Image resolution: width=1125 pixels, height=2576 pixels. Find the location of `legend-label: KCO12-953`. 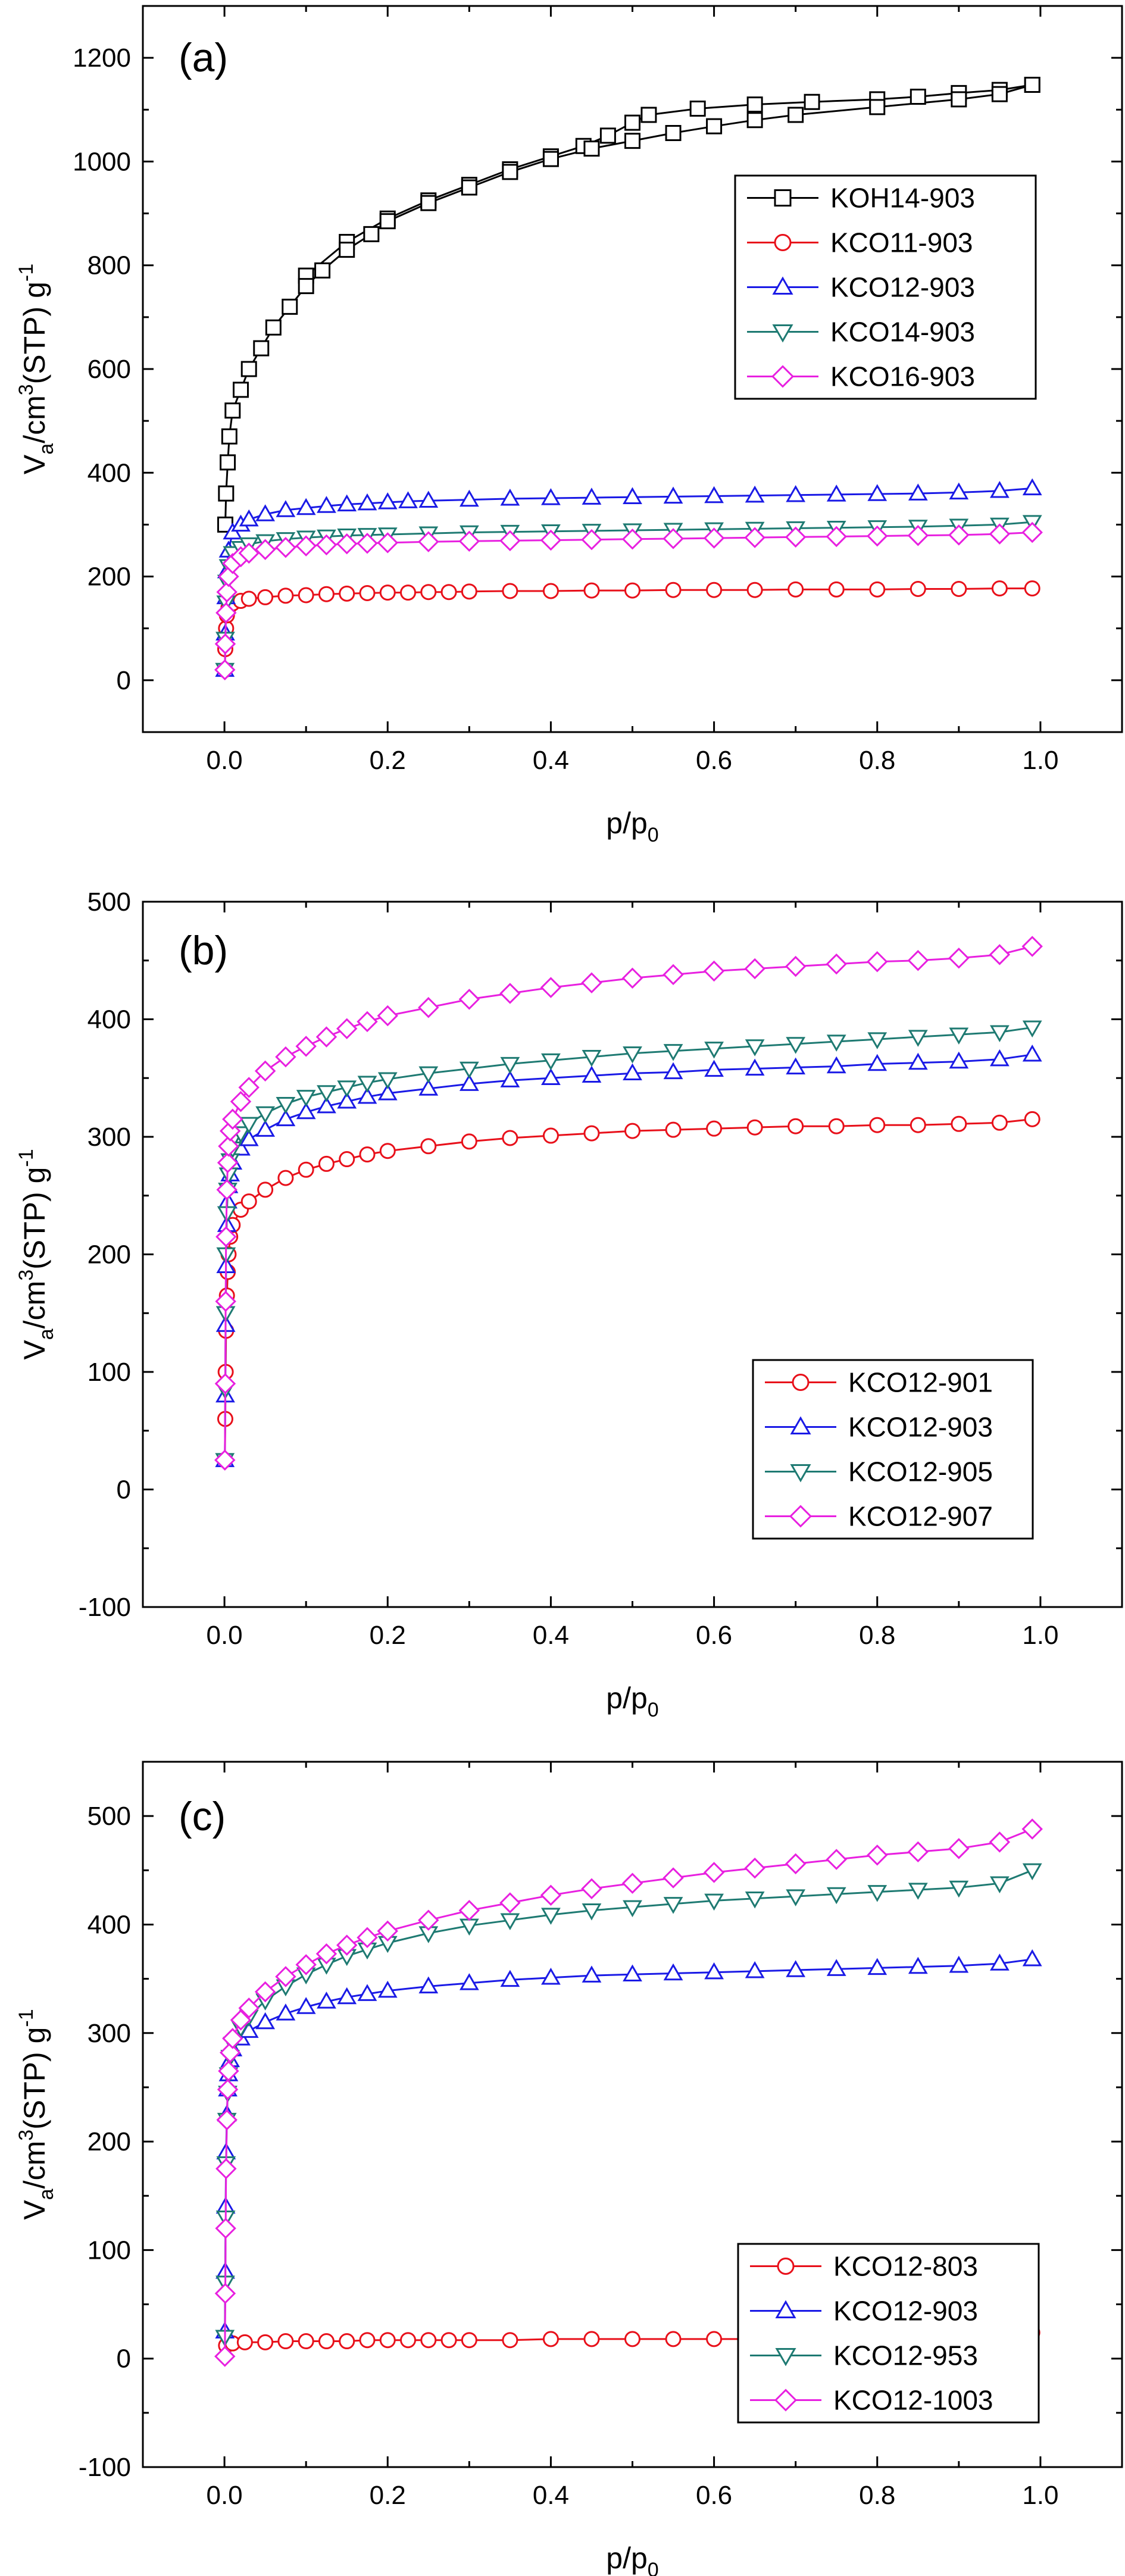

legend-label: KCO12-953 is located at coordinates (905, 2355).